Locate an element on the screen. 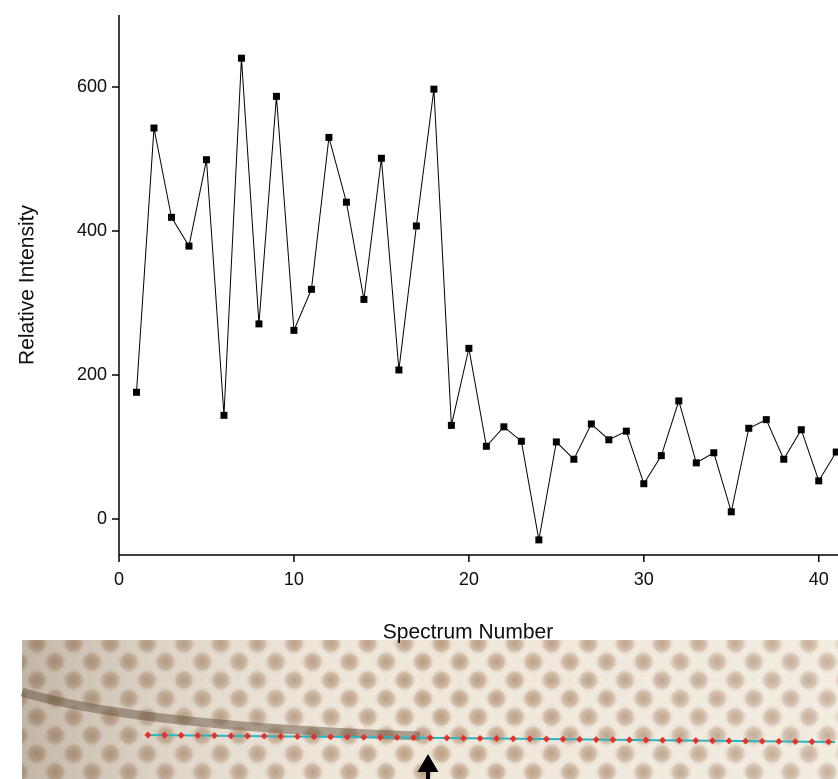 The image size is (838, 779). x-tick-label: 30 is located at coordinates (644, 579).